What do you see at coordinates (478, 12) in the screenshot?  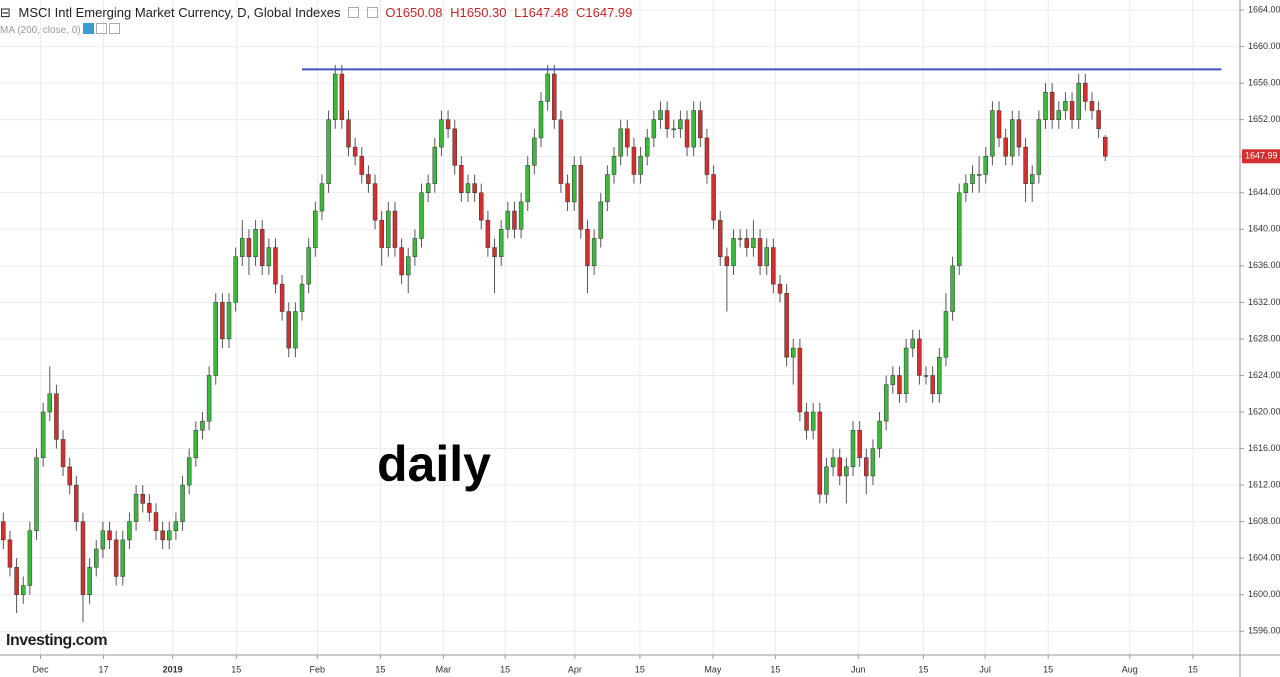 I see `high-value: H1650.30` at bounding box center [478, 12].